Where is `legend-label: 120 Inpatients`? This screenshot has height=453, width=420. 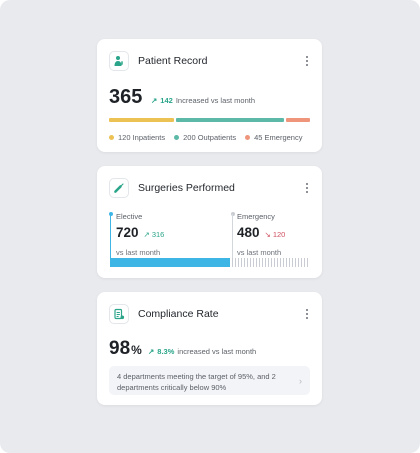 legend-label: 120 Inpatients is located at coordinates (142, 137).